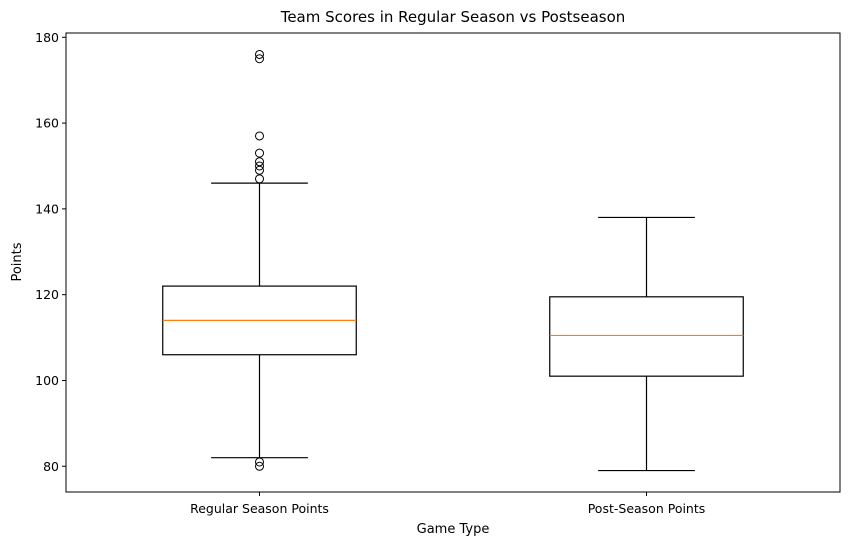  Describe the element at coordinates (51, 466) in the screenshot. I see `y-tick-label: 80` at that location.